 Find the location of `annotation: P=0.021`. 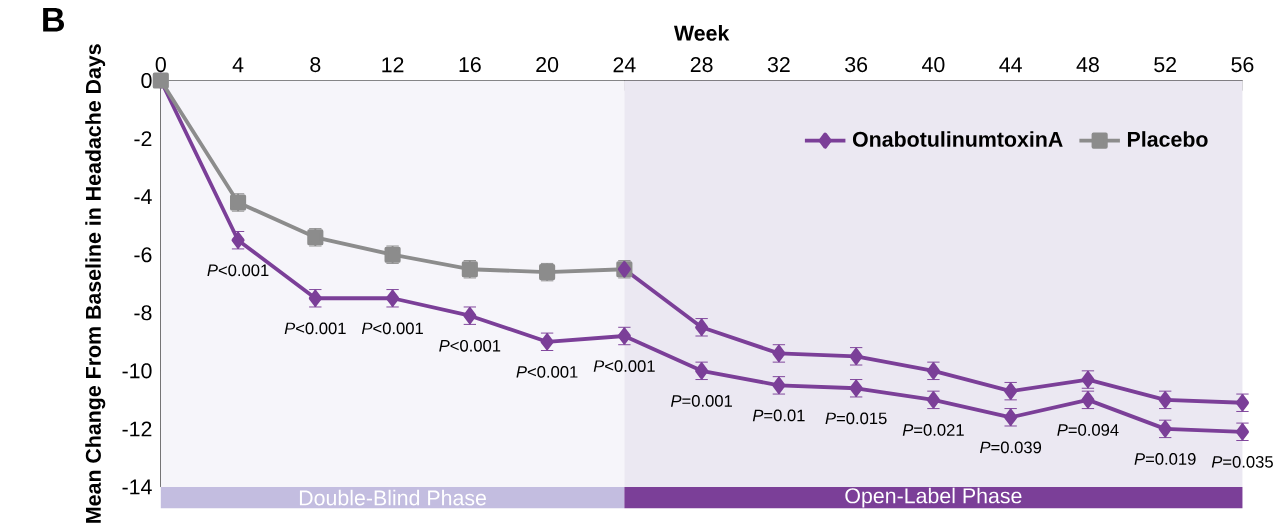

annotation: P=0.021 is located at coordinates (933, 430).